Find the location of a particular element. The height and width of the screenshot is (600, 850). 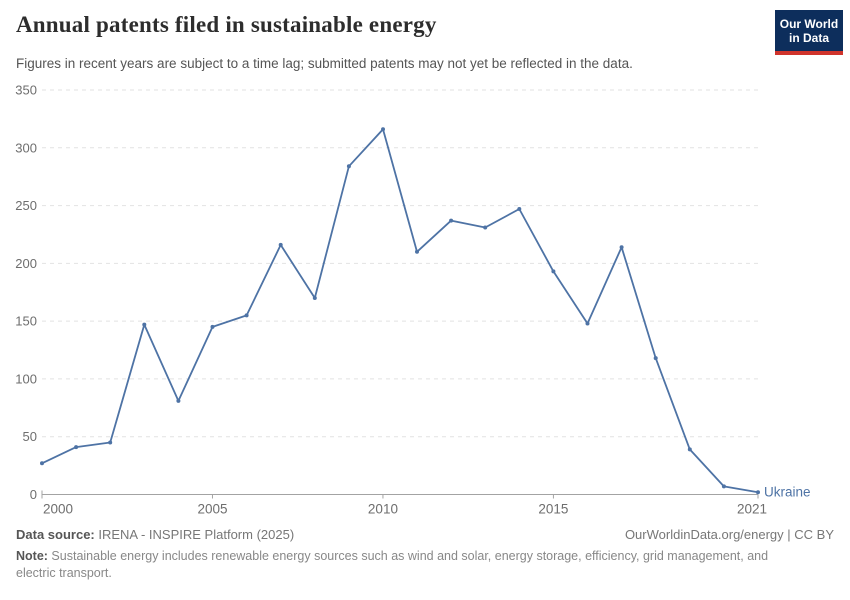

y-tick-label: 250 is located at coordinates (26, 205).